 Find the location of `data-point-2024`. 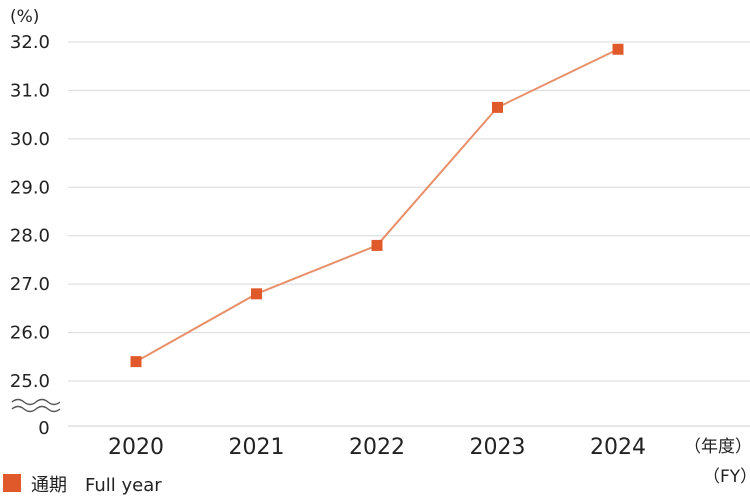

data-point-2024 is located at coordinates (618, 49).